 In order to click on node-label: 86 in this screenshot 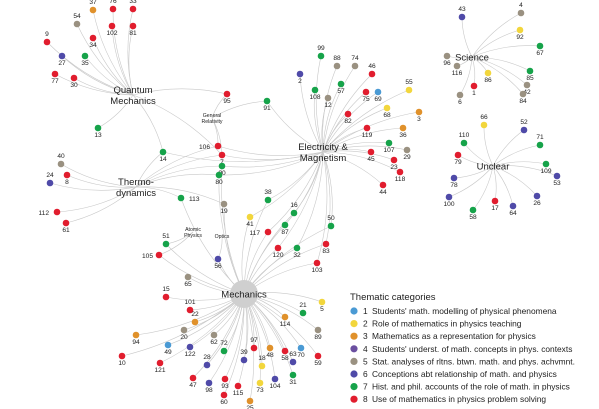, I will do `click(488, 80)`.